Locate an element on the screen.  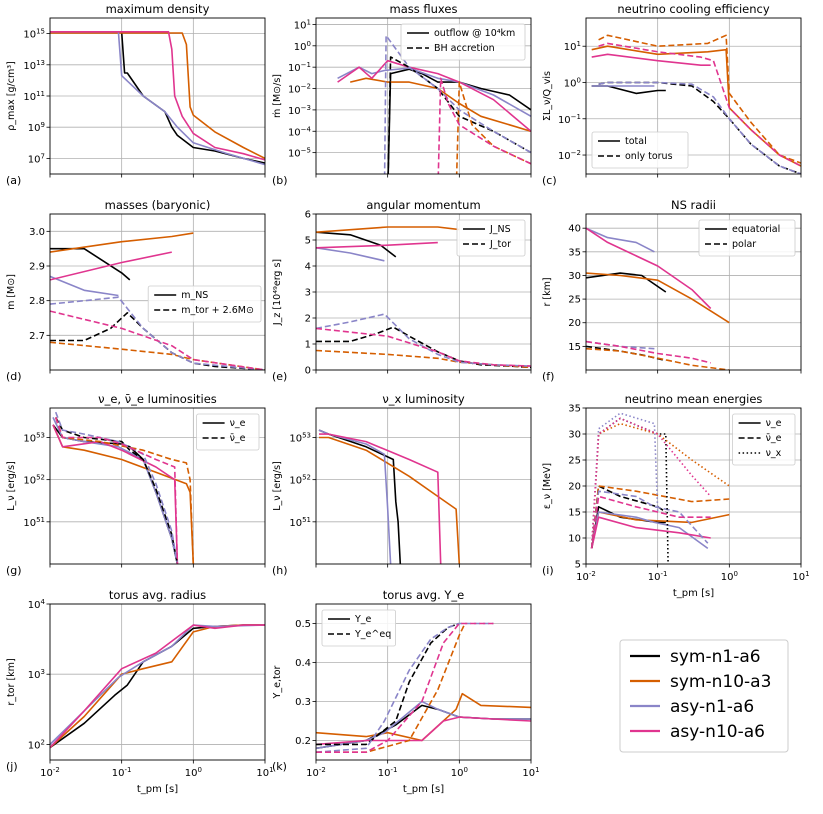
panel-legend: outflow @ 10⁴km BH accretion is located at coordinates (463, 42).